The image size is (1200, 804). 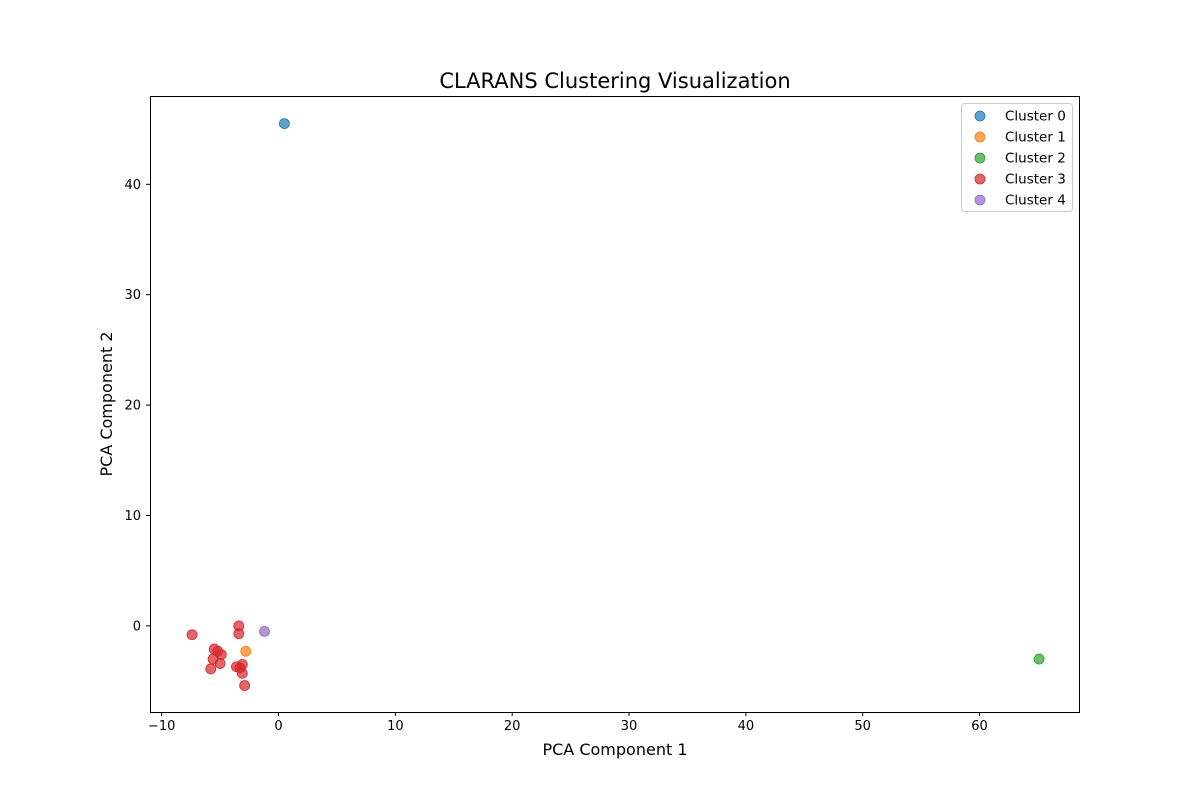 I want to click on x-tick-label: −10, so click(x=161, y=726).